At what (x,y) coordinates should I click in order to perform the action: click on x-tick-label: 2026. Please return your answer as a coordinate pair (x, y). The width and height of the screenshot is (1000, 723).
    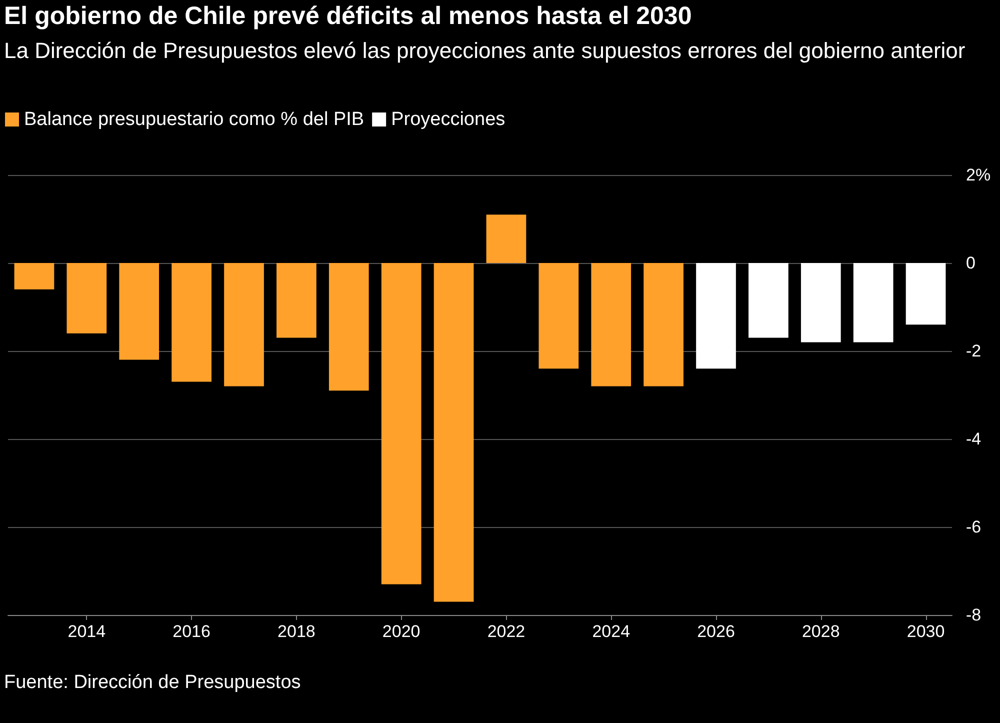
    Looking at the image, I should click on (716, 631).